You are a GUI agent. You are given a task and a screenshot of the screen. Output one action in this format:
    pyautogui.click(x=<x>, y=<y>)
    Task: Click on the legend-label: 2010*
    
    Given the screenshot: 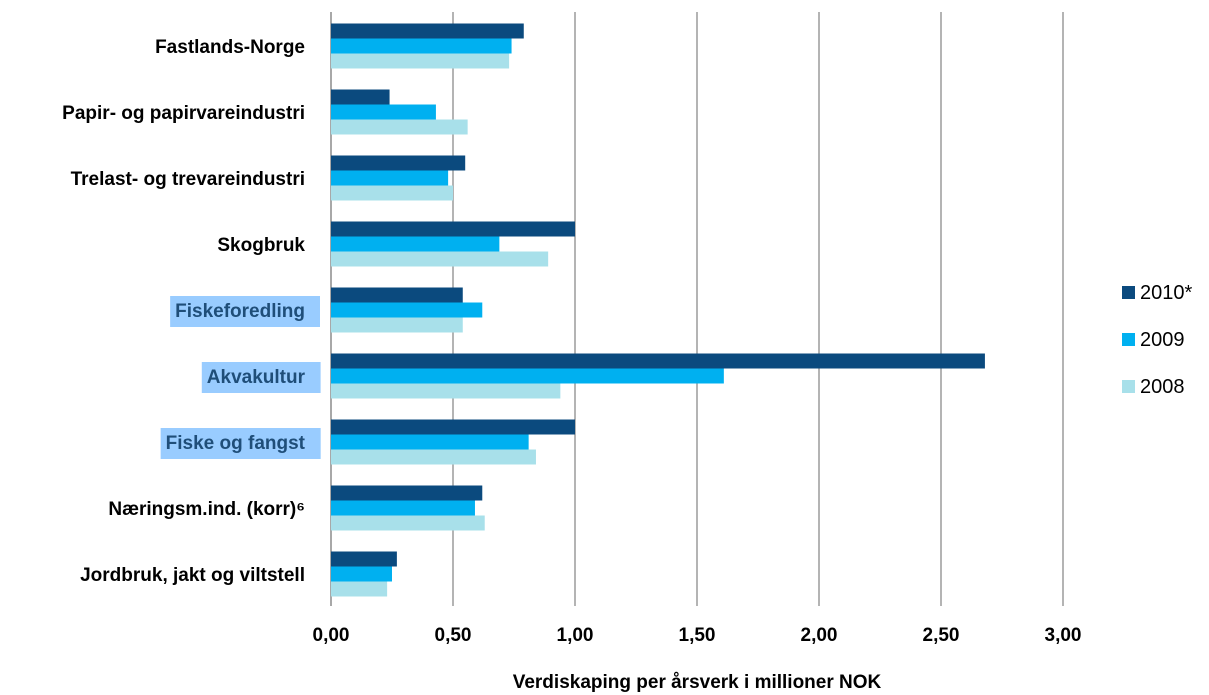 What is the action you would take?
    pyautogui.click(x=1166, y=293)
    